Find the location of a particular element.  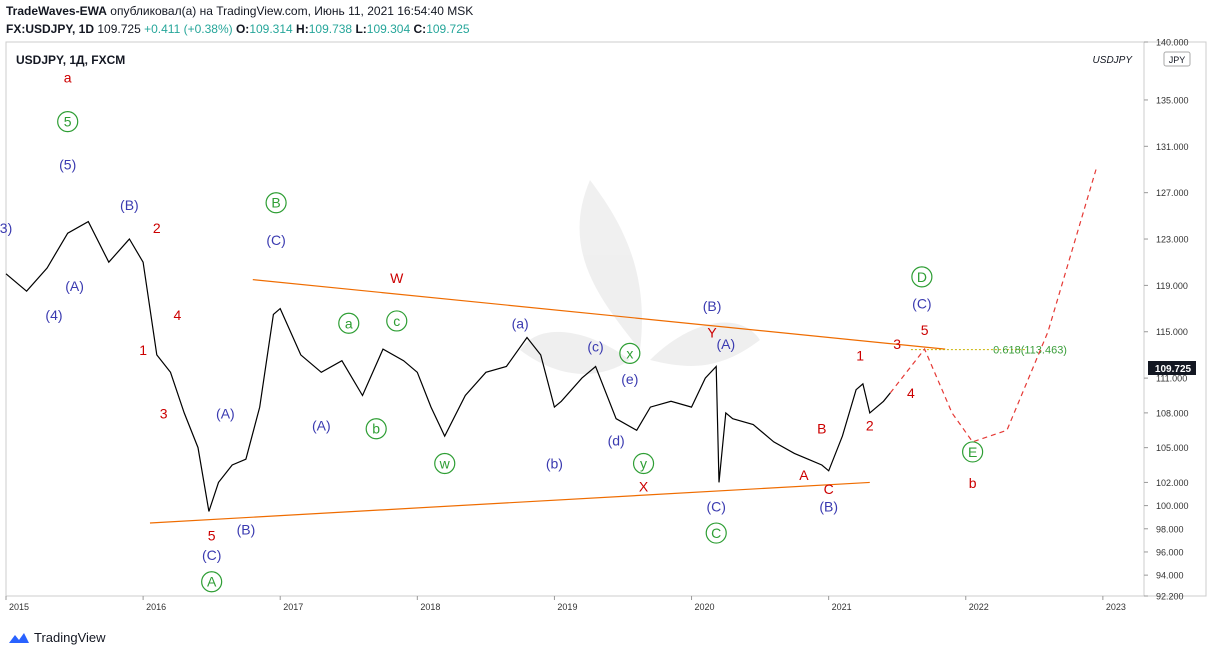

x-axis-ticks: 2015 2016 2017 2018 2019 2020 2021 2022 2023 is located at coordinates (565, 604).